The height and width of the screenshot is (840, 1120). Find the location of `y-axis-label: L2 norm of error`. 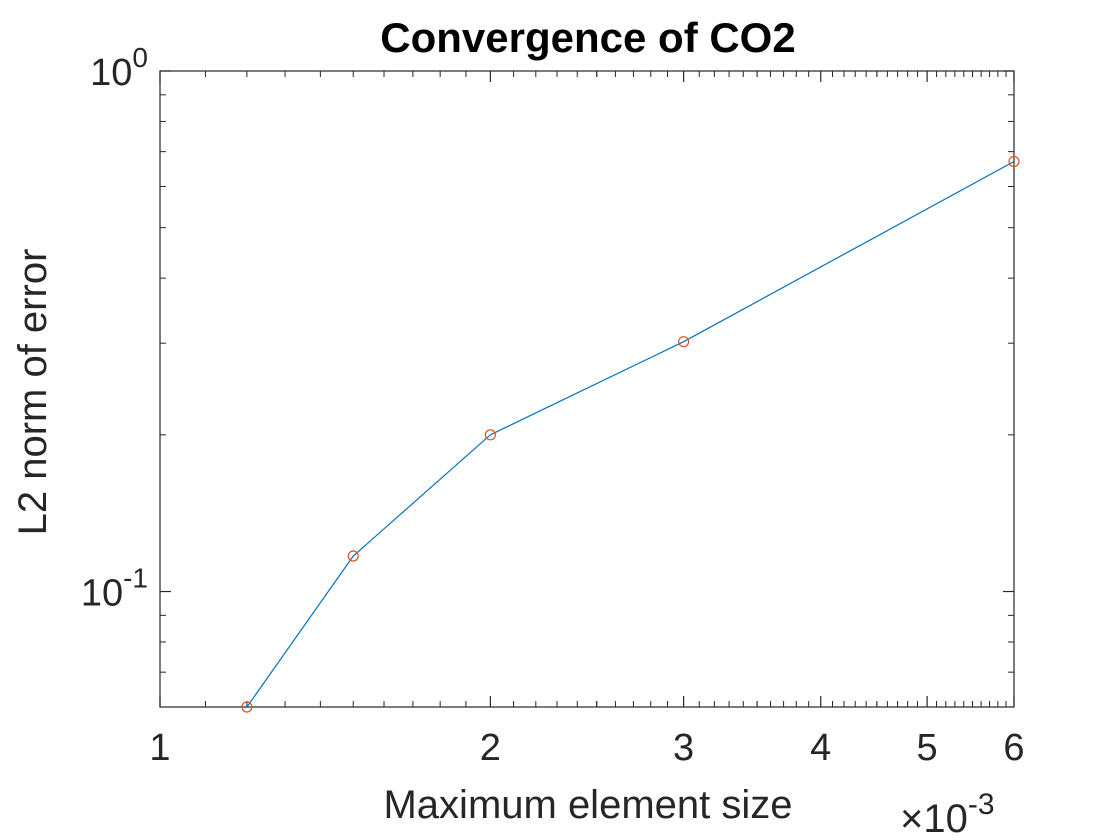

y-axis-label: L2 norm of error is located at coordinates (33, 392).